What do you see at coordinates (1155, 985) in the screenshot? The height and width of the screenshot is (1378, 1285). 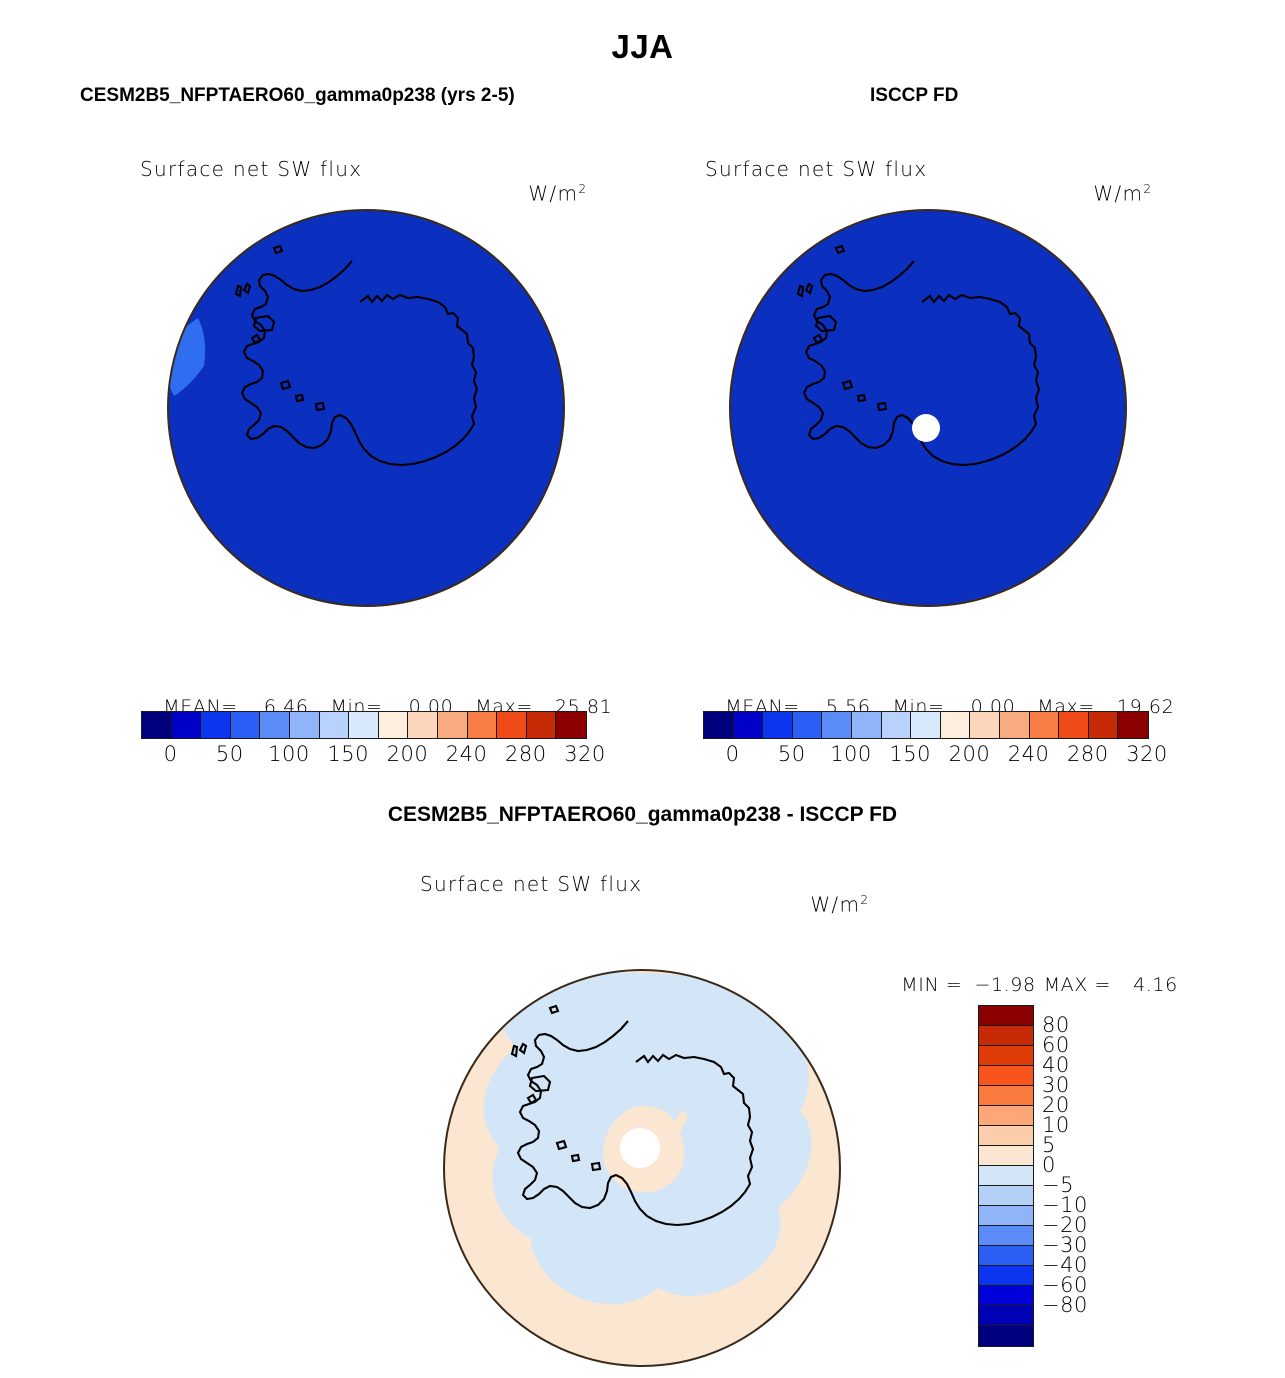 I see `difference-max-value: 4.16` at bounding box center [1155, 985].